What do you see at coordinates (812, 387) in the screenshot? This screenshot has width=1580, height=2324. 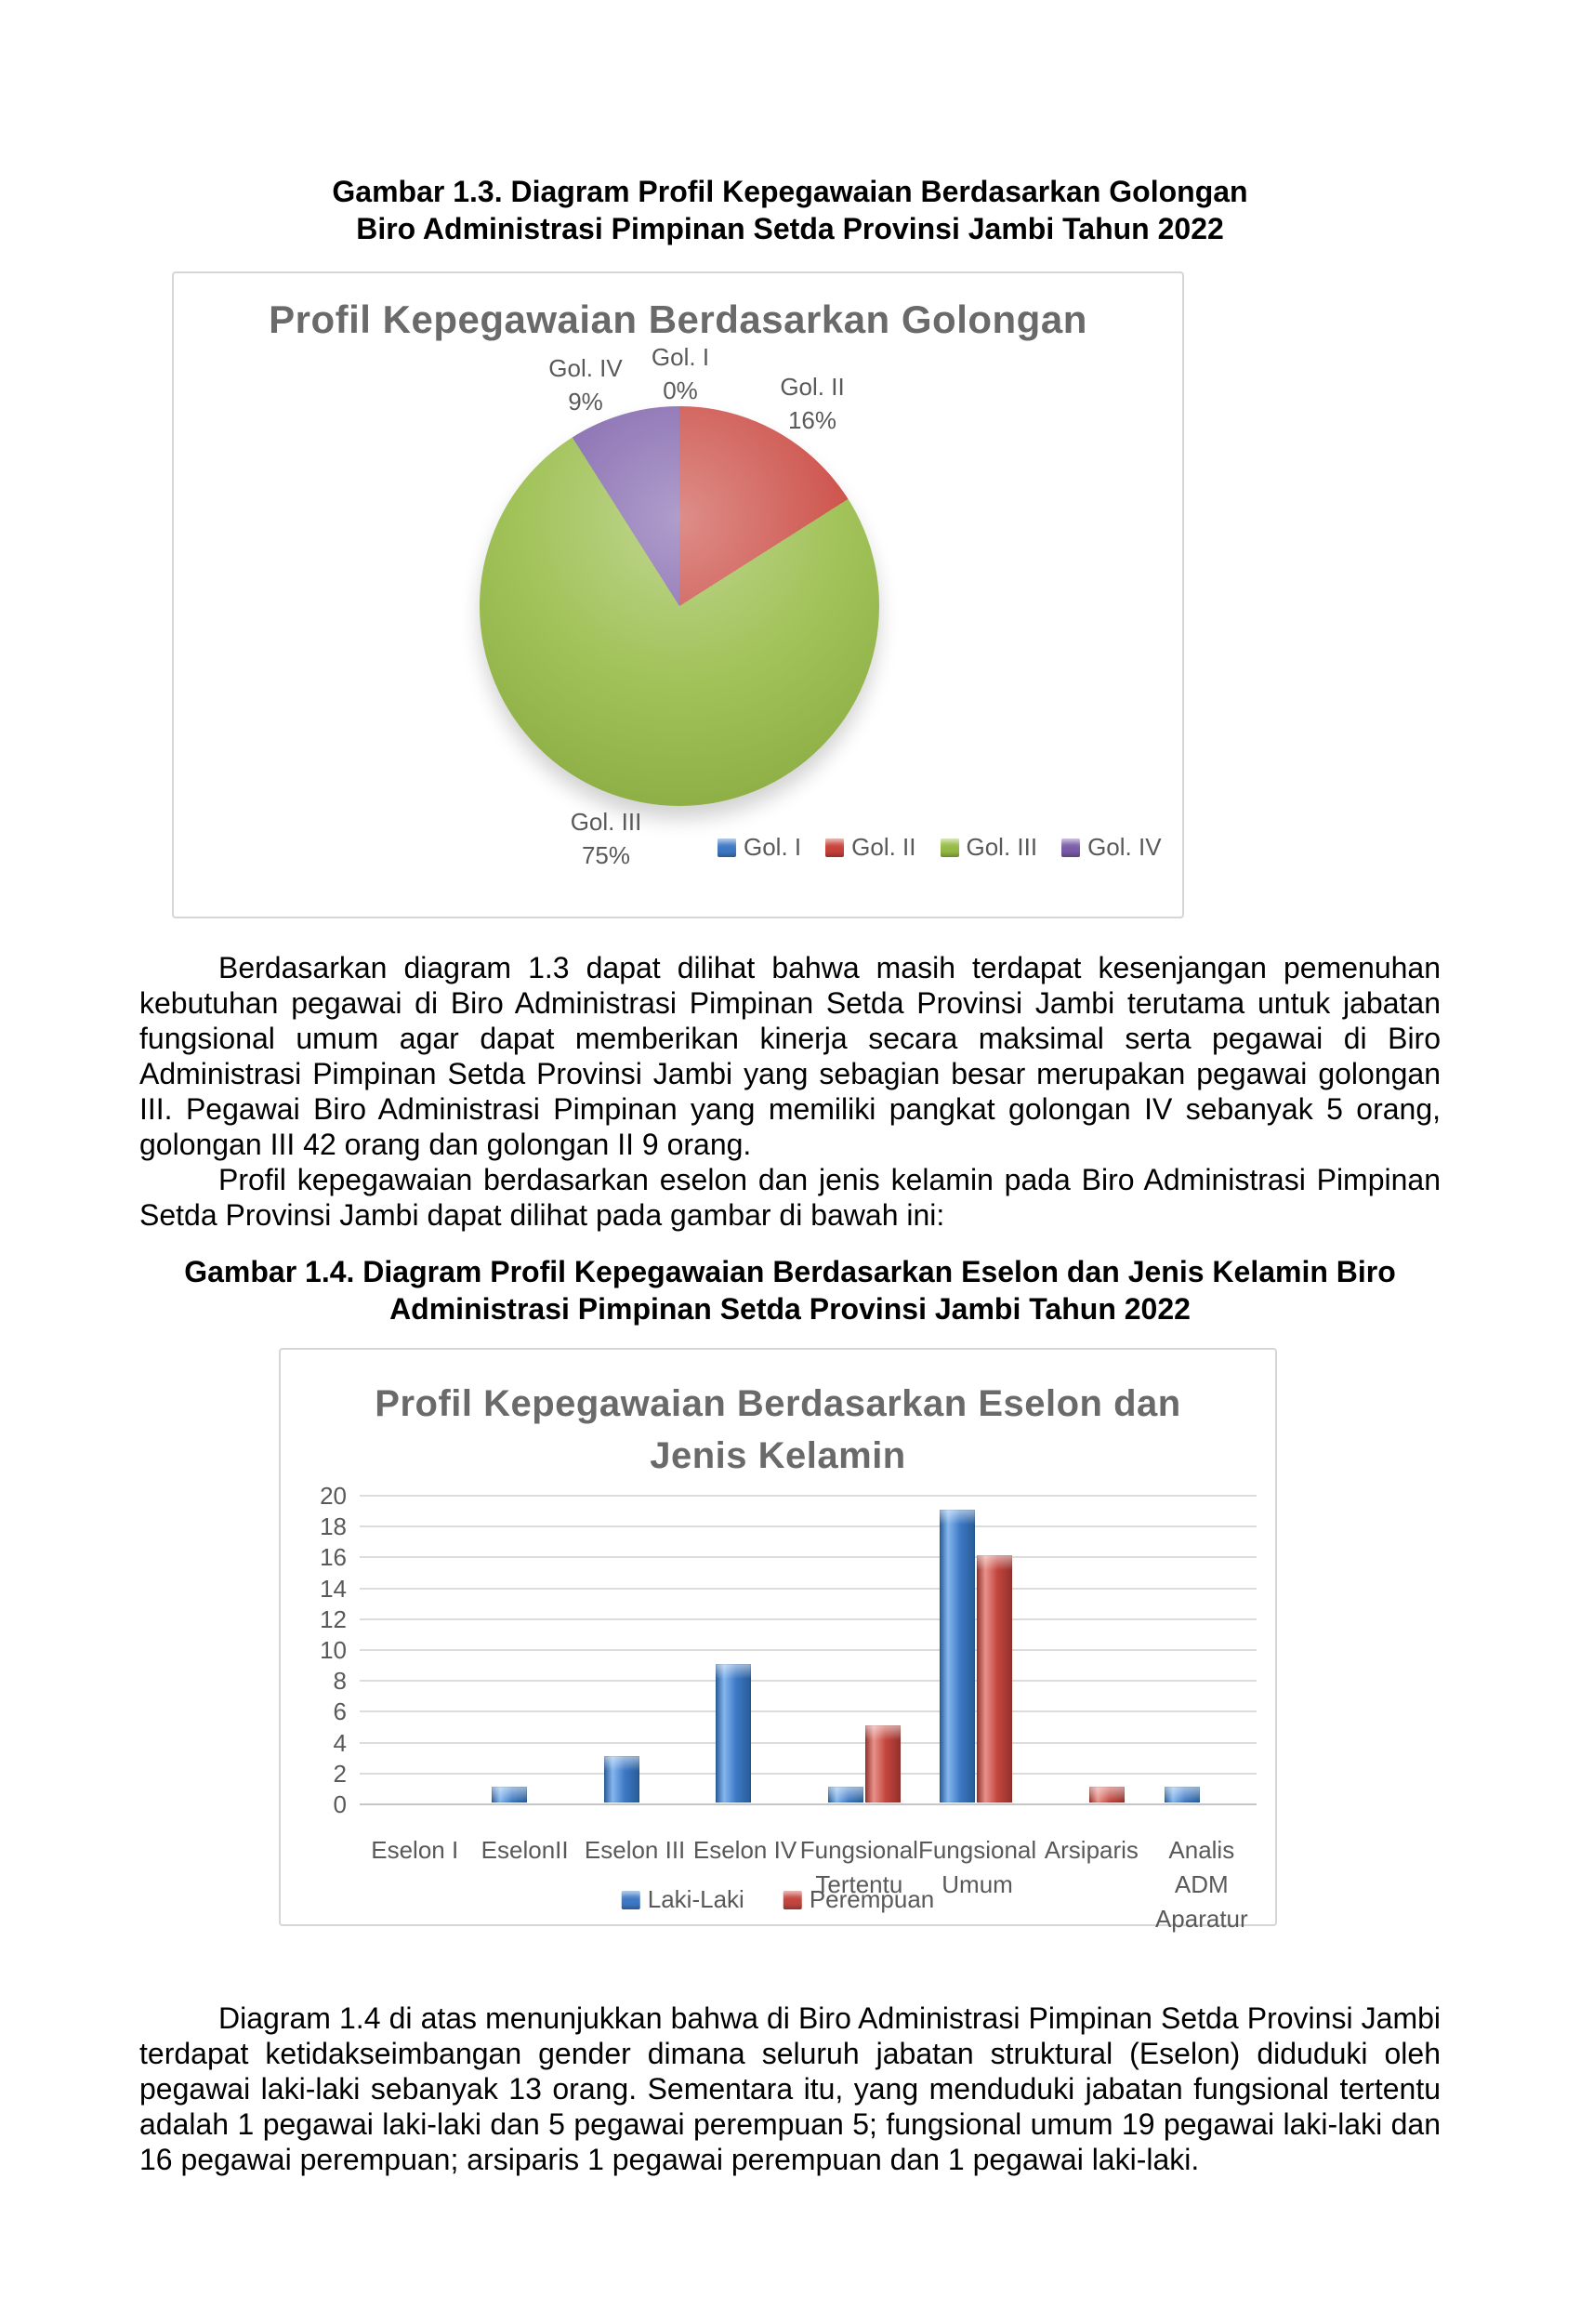 I see `pie-label-gol-ii-name: Gol. II` at bounding box center [812, 387].